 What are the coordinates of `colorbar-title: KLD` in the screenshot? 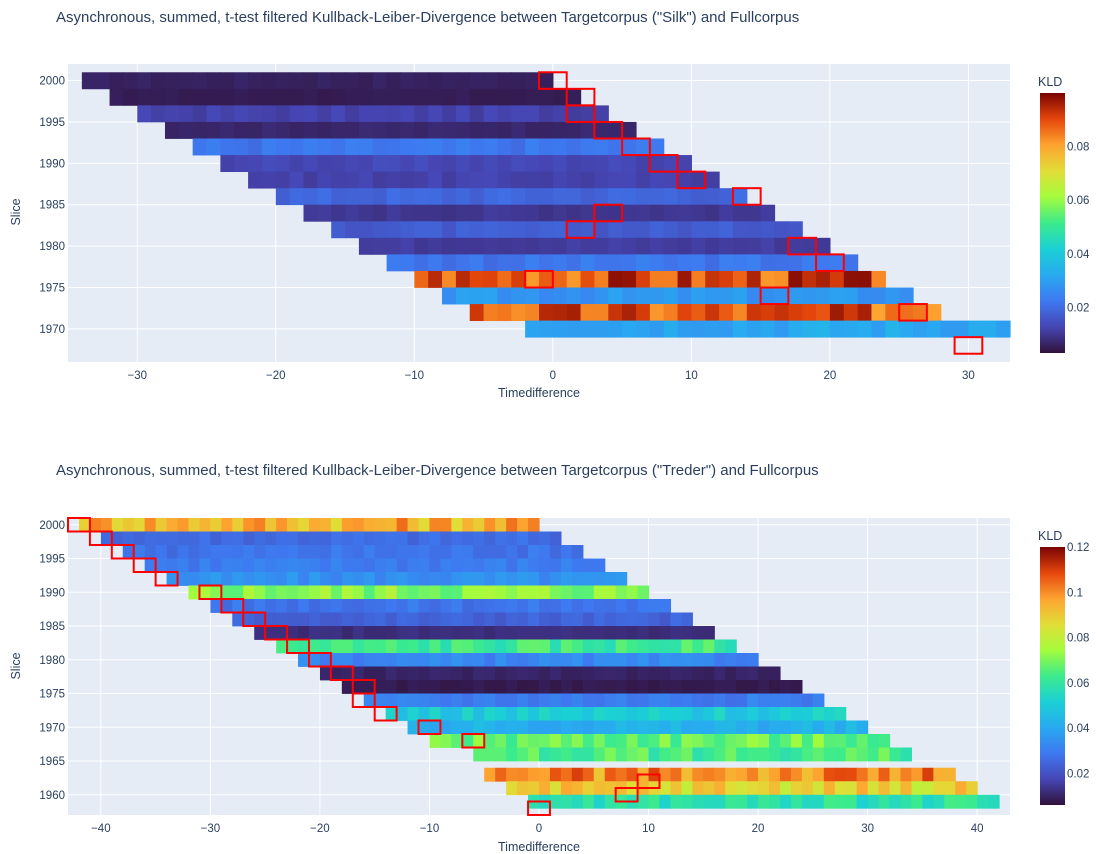 It's located at (1050, 82).